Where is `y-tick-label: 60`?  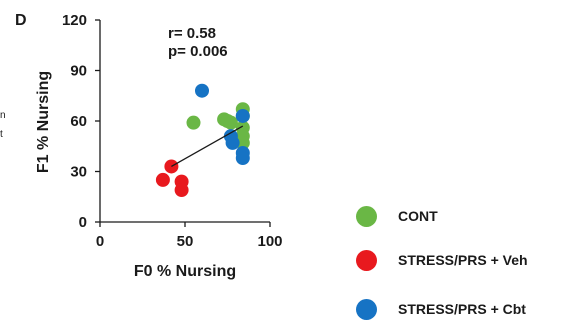
y-tick-label: 60 is located at coordinates (78, 121).